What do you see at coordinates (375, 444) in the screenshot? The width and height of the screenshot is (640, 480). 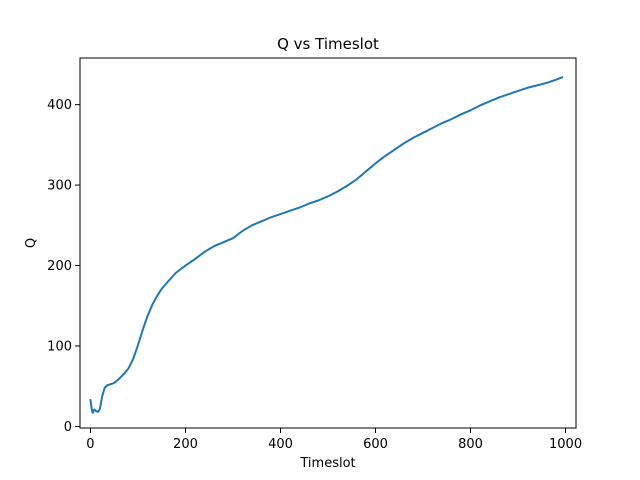 I see `x-tick-label: 600` at bounding box center [375, 444].